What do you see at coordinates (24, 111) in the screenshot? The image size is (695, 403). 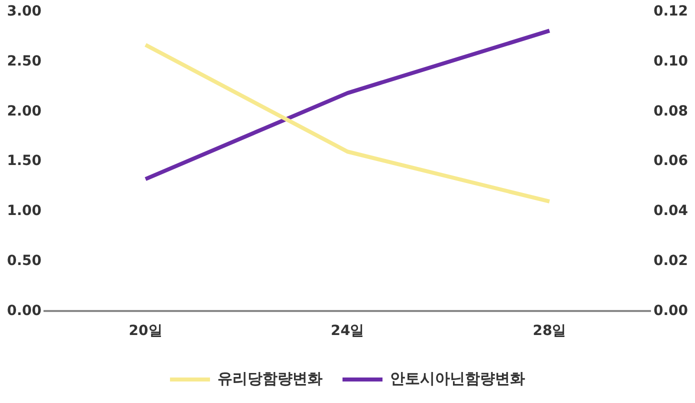 I see `y-tick-label: 2.00` at bounding box center [24, 111].